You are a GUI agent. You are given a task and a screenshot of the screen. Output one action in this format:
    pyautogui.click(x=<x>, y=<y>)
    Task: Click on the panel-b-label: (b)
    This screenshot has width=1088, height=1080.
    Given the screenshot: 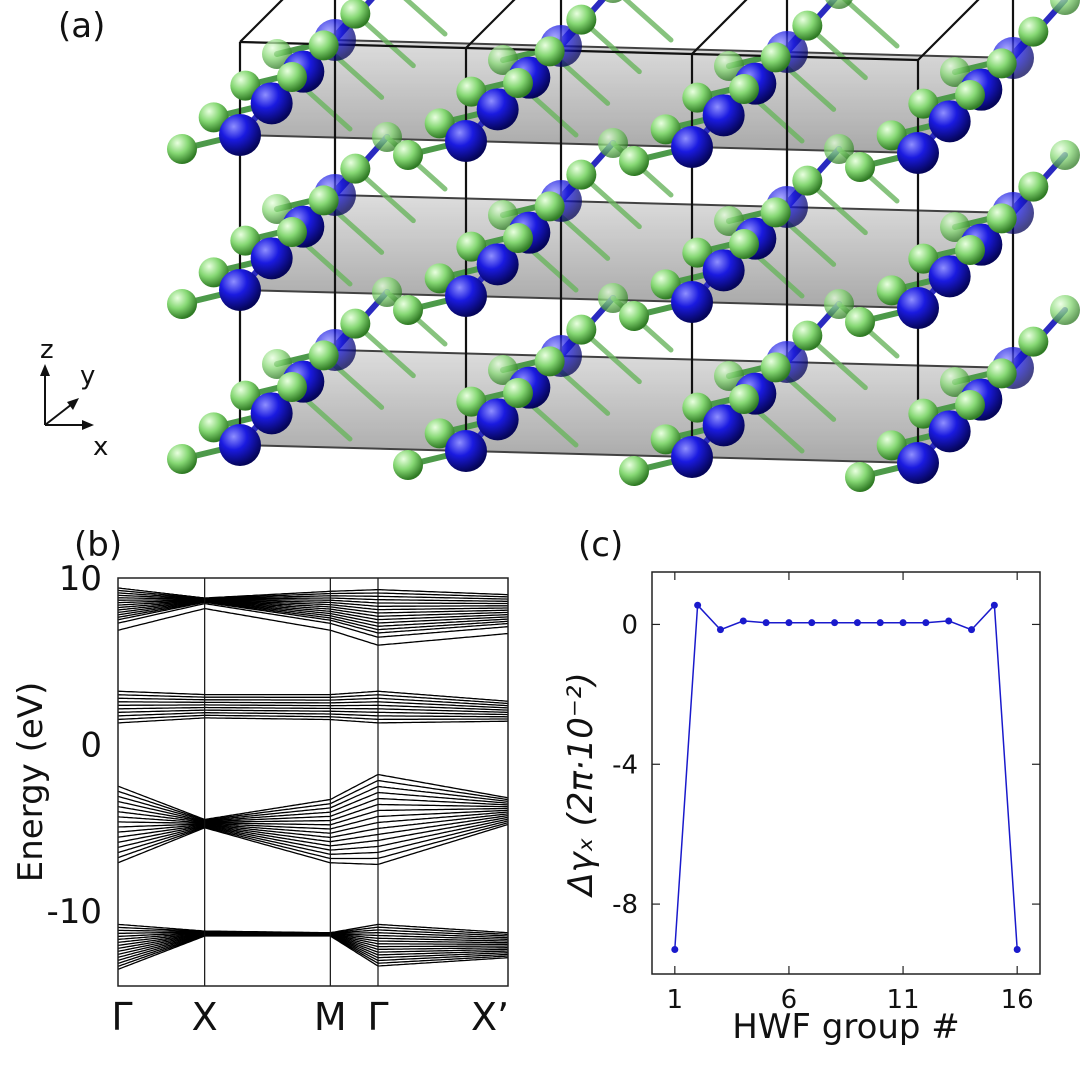 What is the action you would take?
    pyautogui.click(x=98, y=545)
    